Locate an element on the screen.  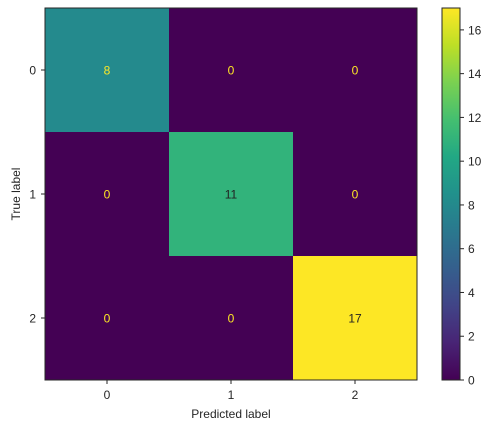
colorbar-tick-label: 8 is located at coordinates (471, 205).